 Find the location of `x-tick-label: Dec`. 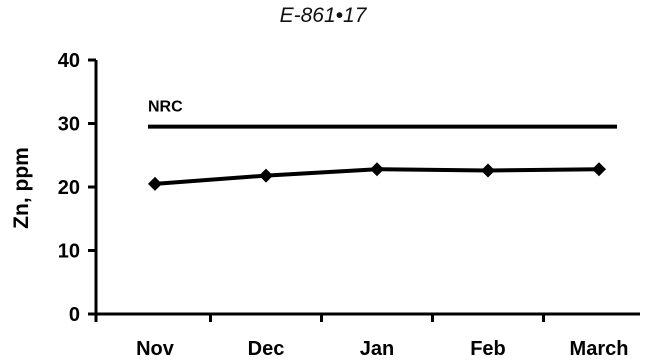

x-tick-label: Dec is located at coordinates (266, 349).